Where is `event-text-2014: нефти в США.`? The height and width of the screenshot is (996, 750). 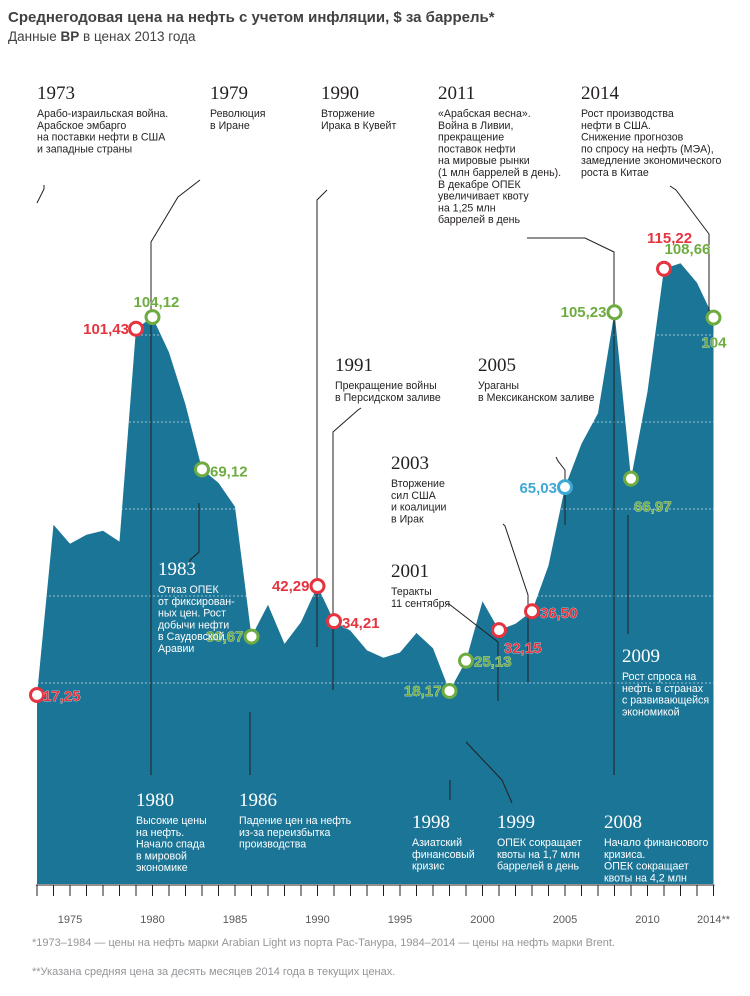
event-text-2014: нефти в США. is located at coordinates (616, 126).